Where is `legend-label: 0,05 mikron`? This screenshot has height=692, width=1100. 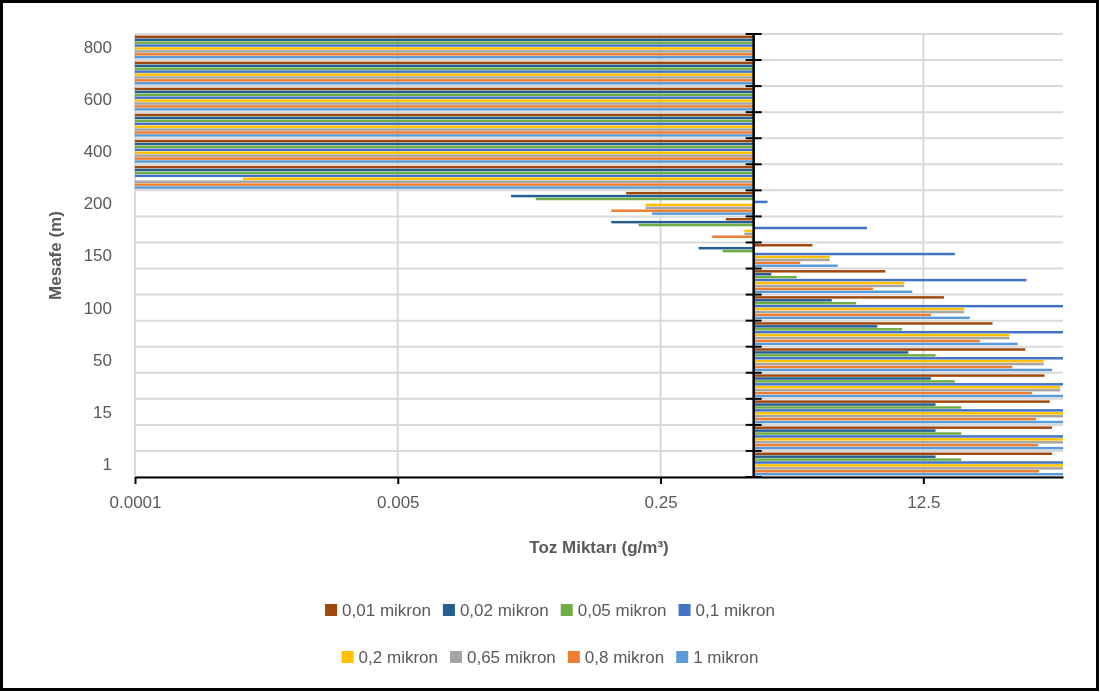
legend-label: 0,05 mikron is located at coordinates (622, 610).